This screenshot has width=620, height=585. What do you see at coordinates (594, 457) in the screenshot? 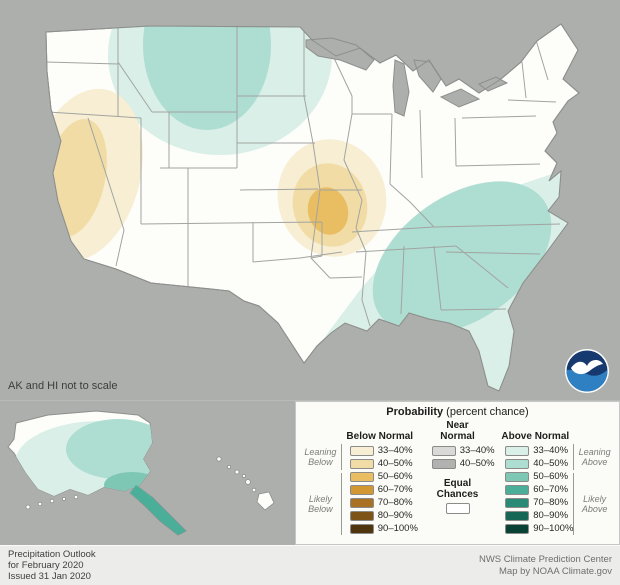
I see `leaning-above-label: Leaning Above` at bounding box center [594, 457].